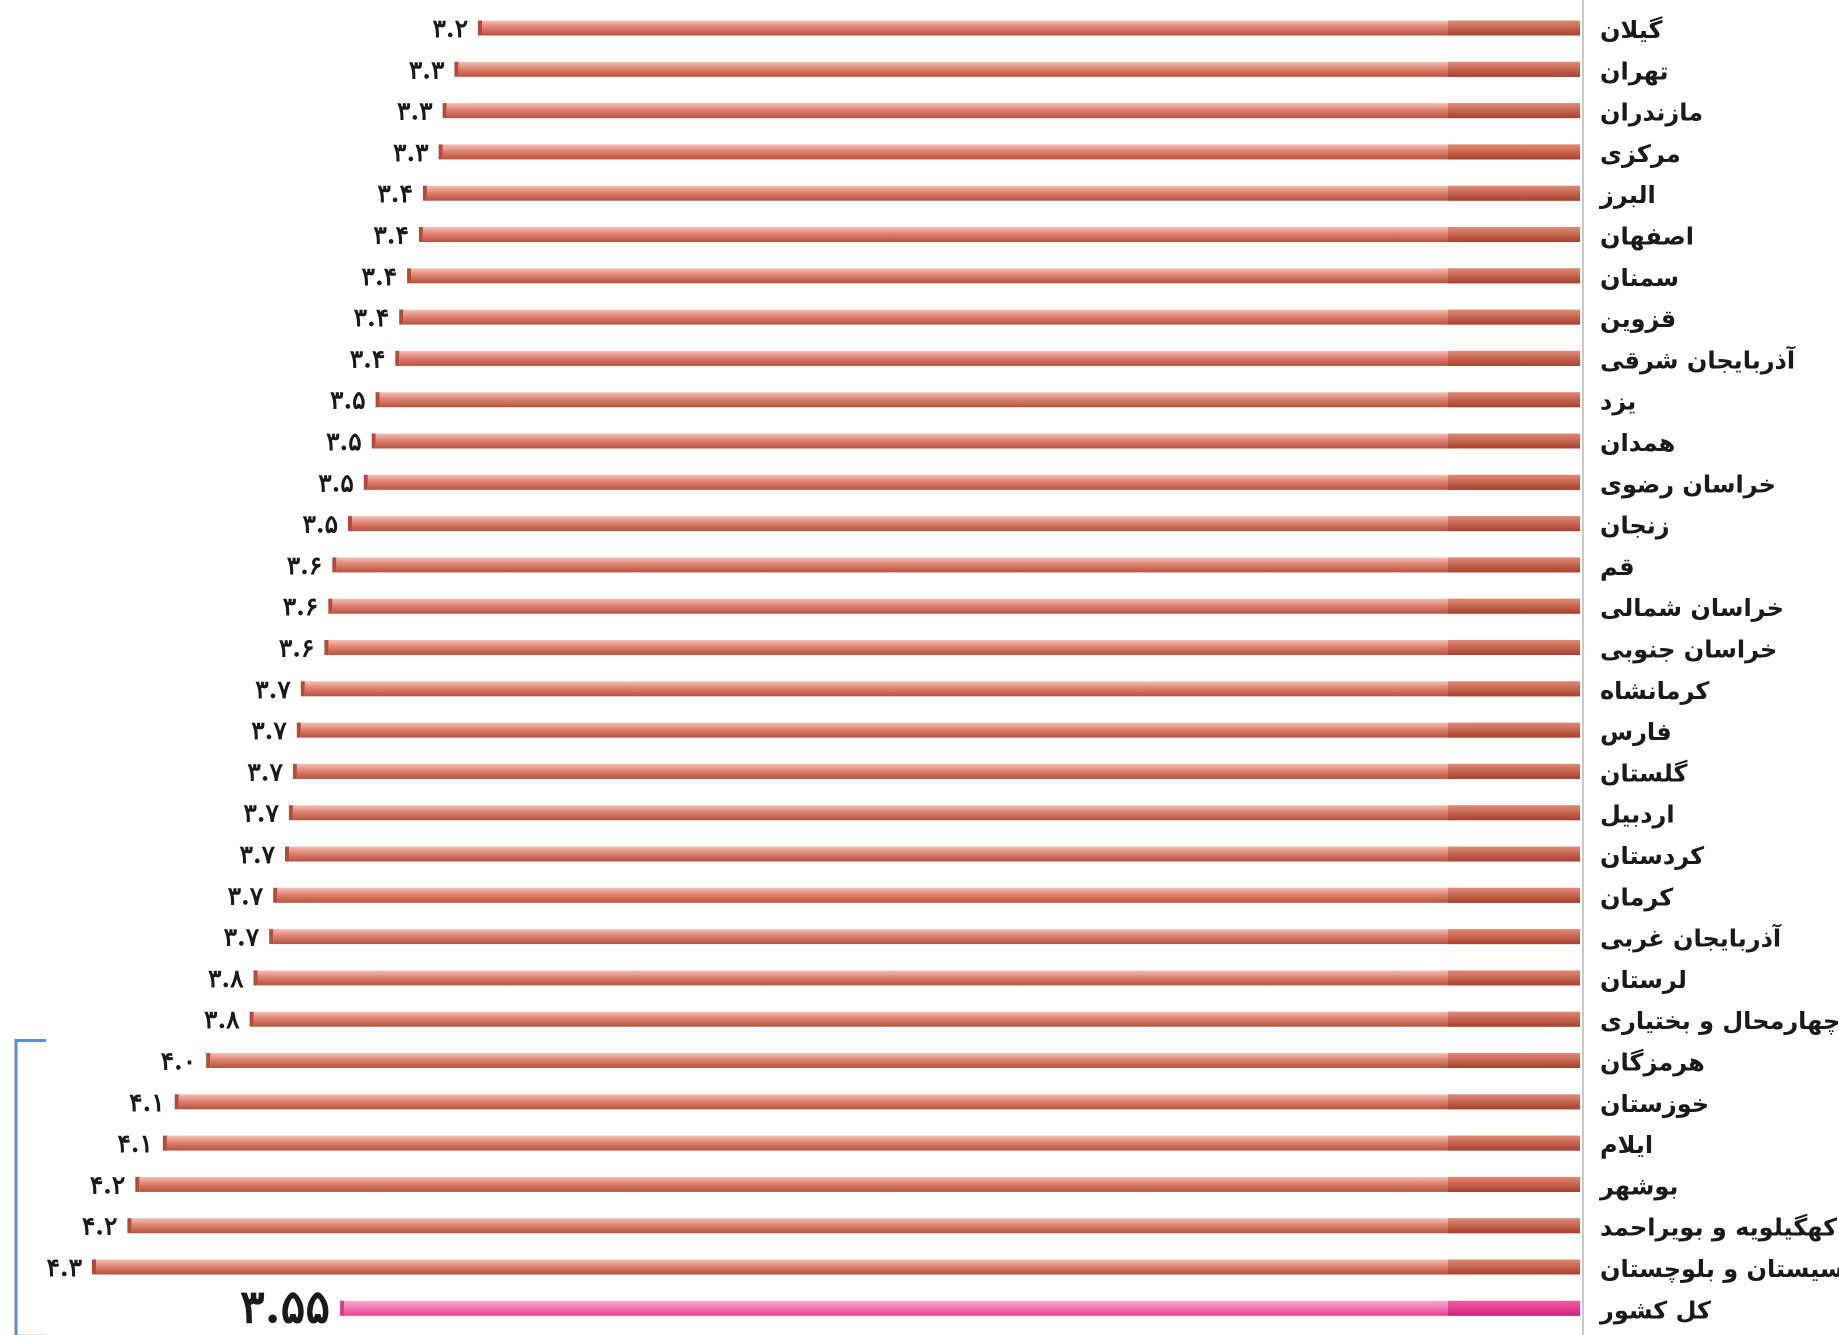  I want to click on category-label-7: قزوین, so click(1638, 319).